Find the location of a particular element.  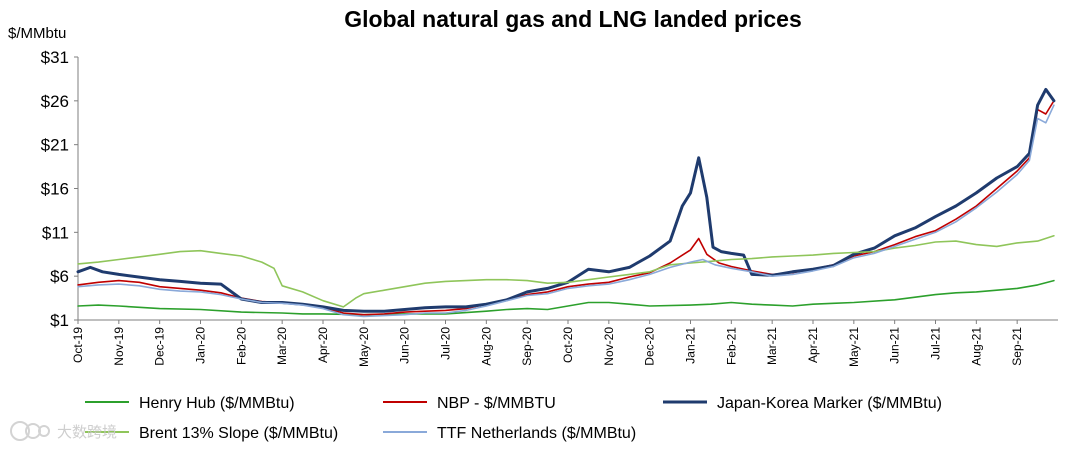

x-tick-label: Jan-21 is located at coordinates (691, 345).